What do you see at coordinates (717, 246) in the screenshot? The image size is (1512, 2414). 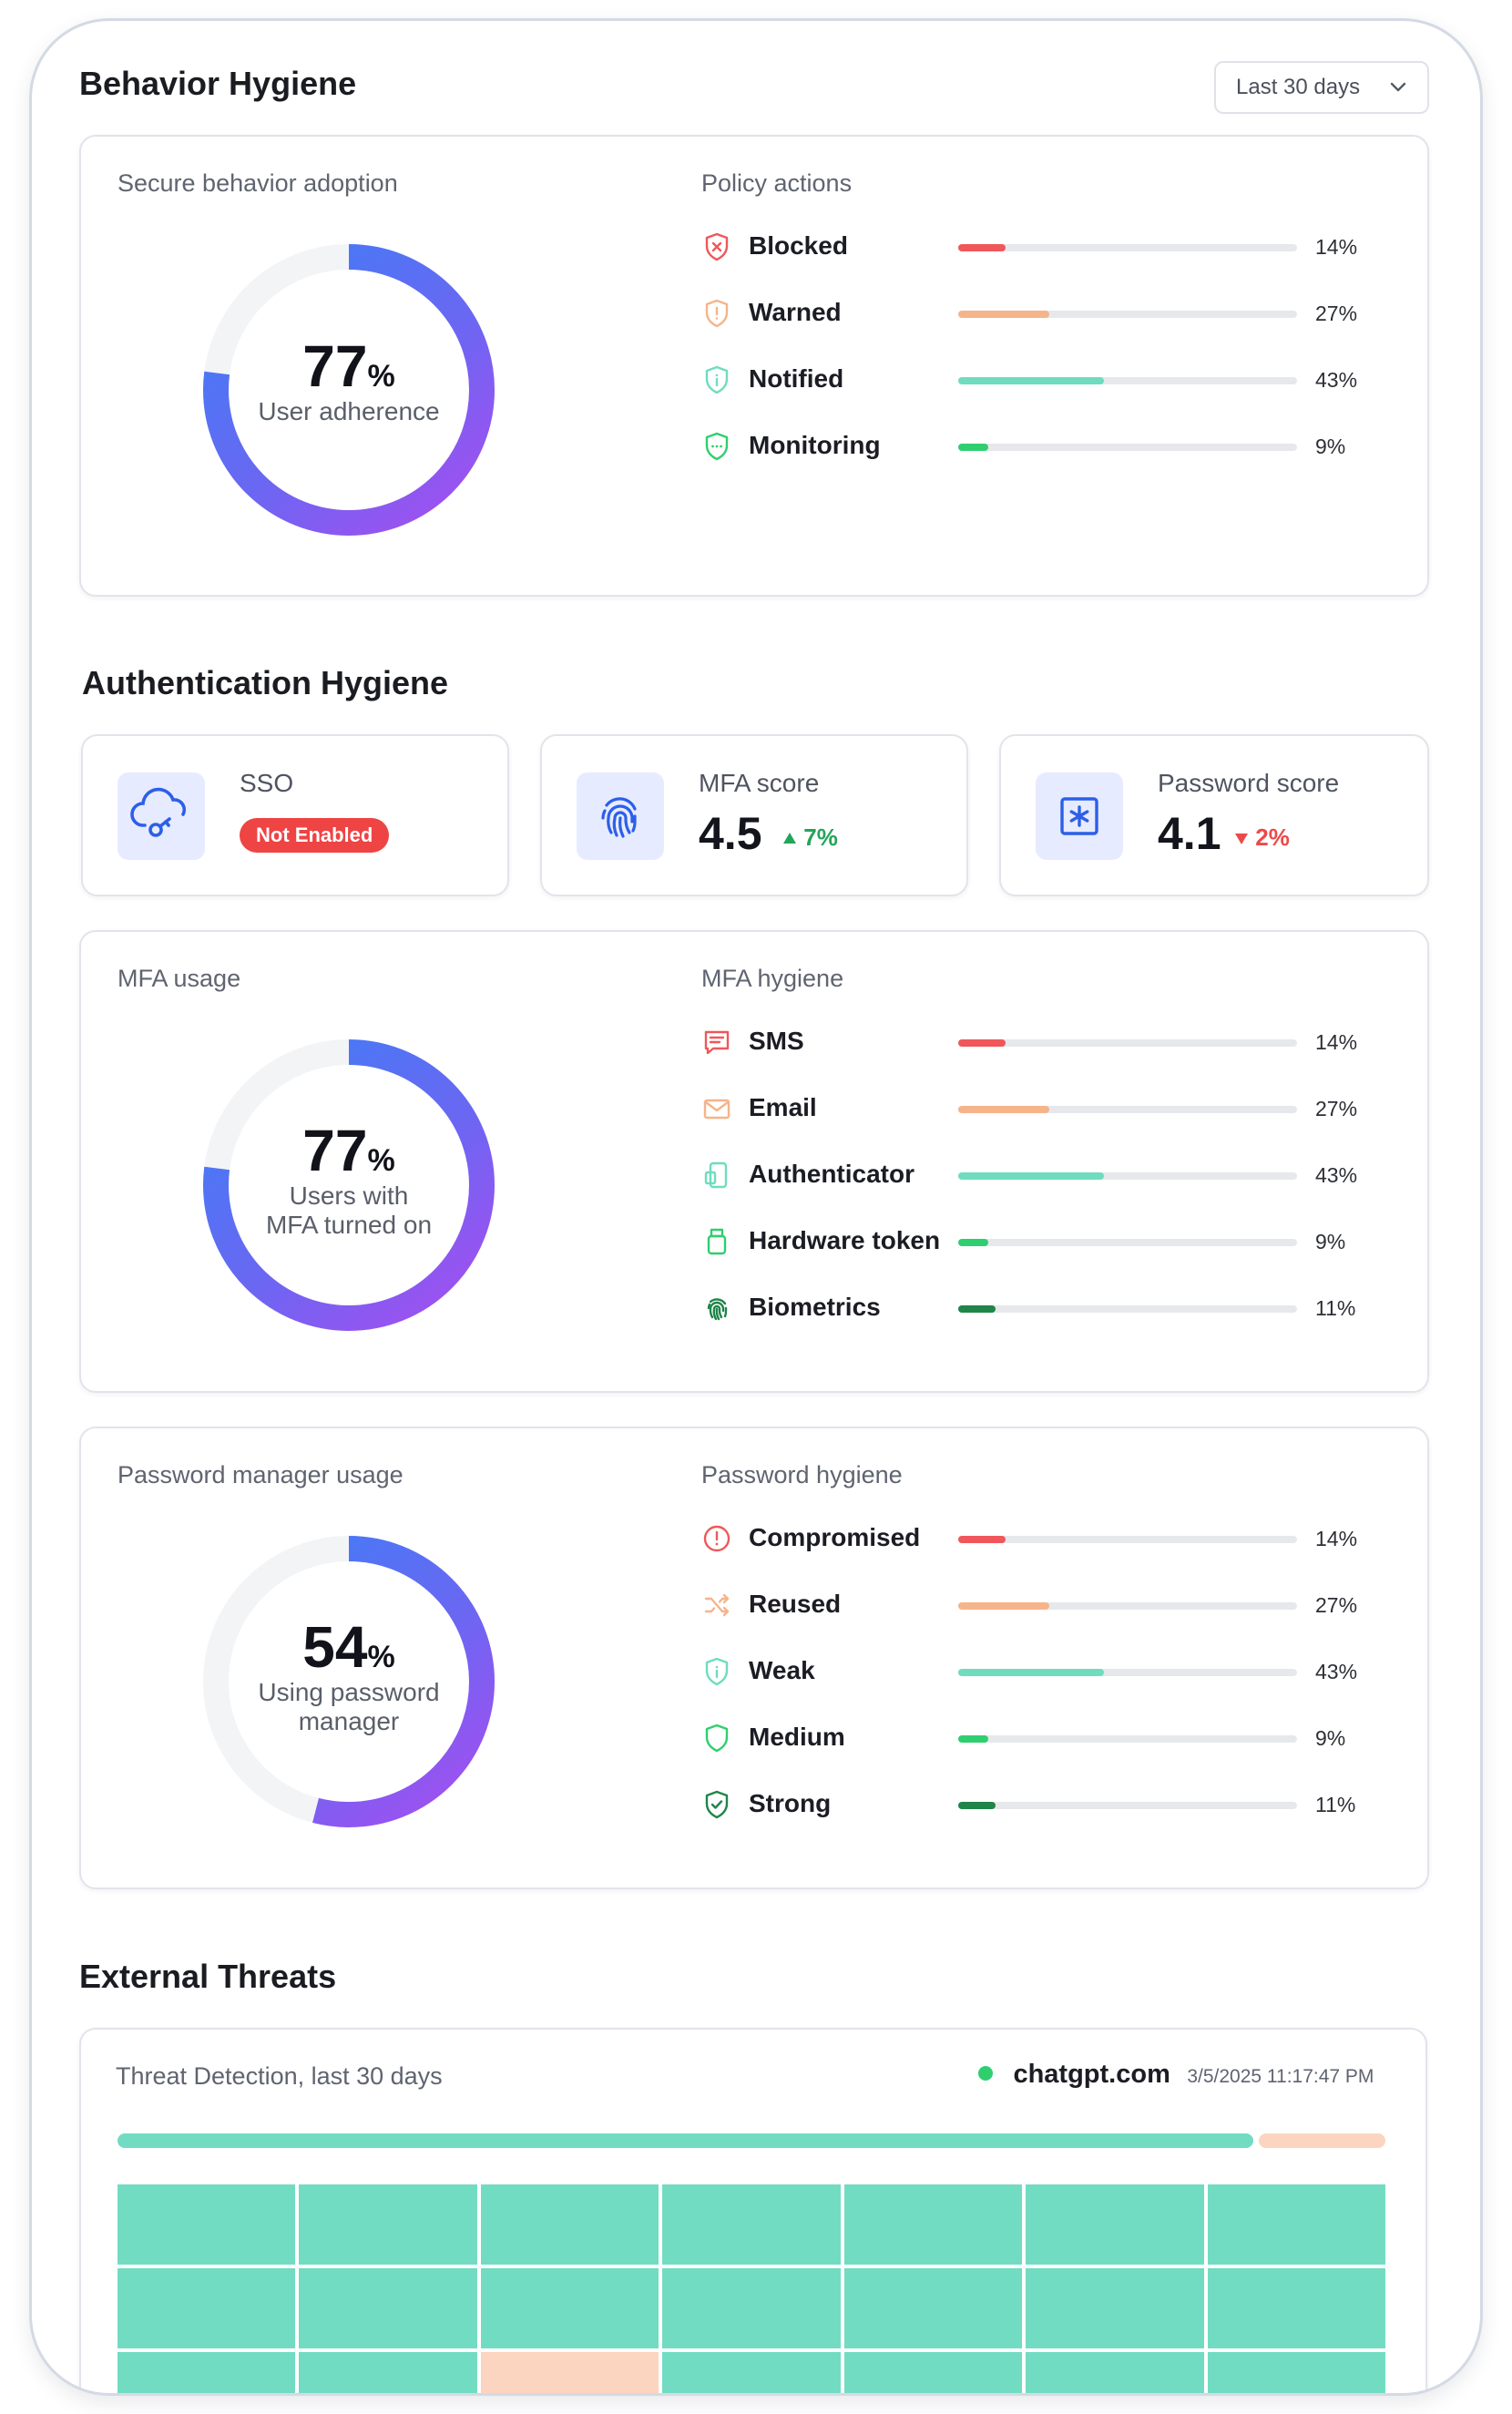 I see `shield-x-icon` at bounding box center [717, 246].